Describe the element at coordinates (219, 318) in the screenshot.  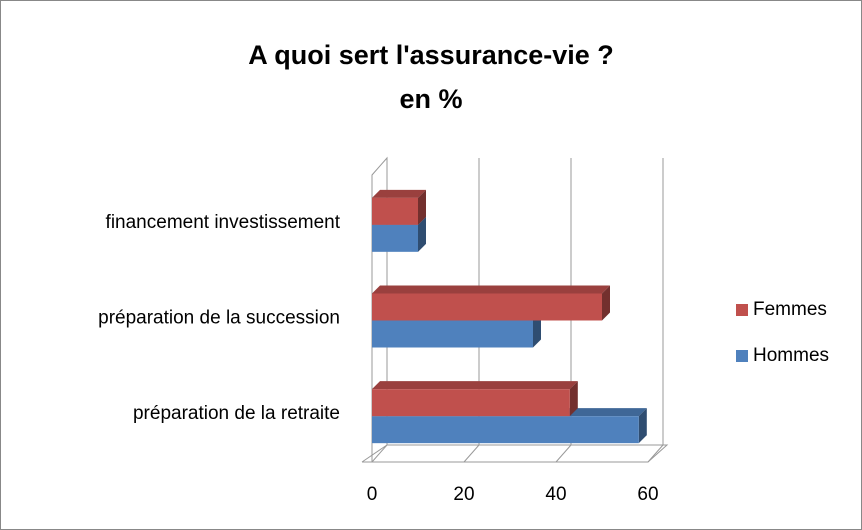
I see `y-tick-label: préparation de la succession` at that location.